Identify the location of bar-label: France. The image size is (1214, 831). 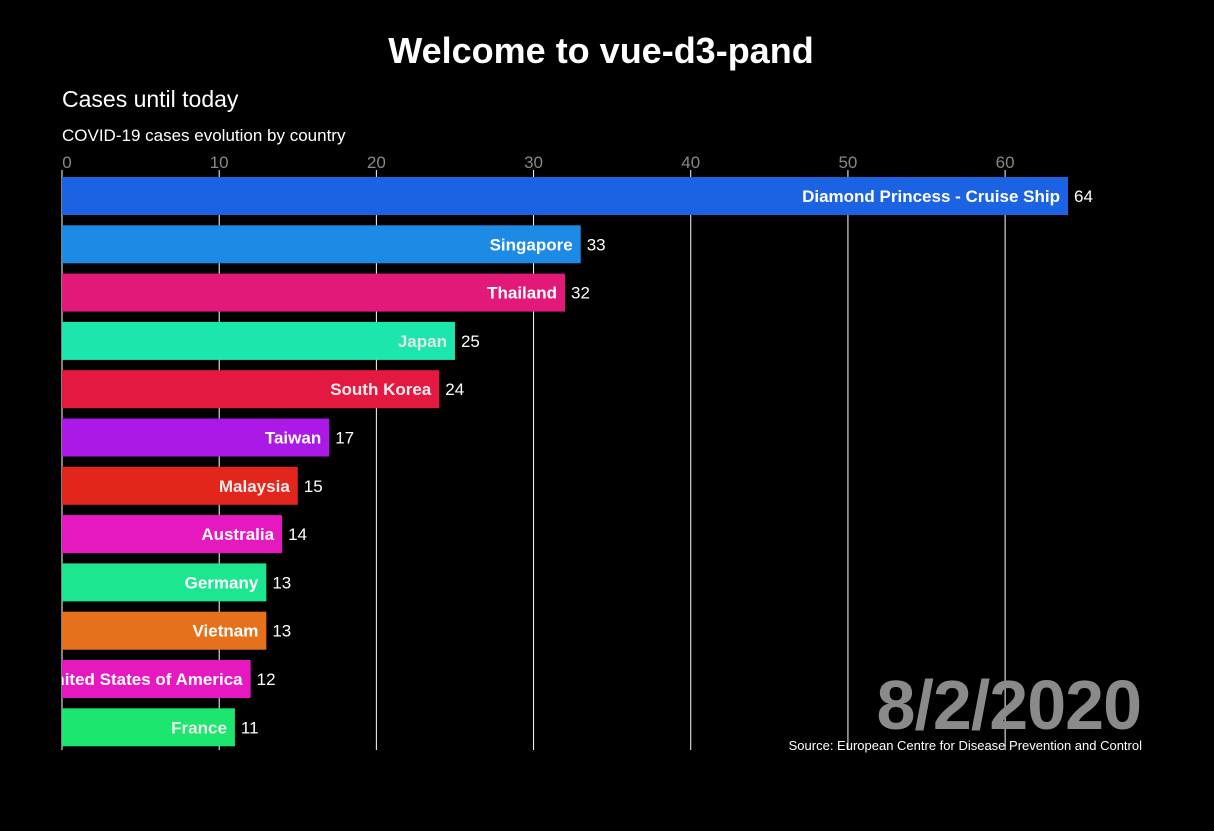
(199, 727).